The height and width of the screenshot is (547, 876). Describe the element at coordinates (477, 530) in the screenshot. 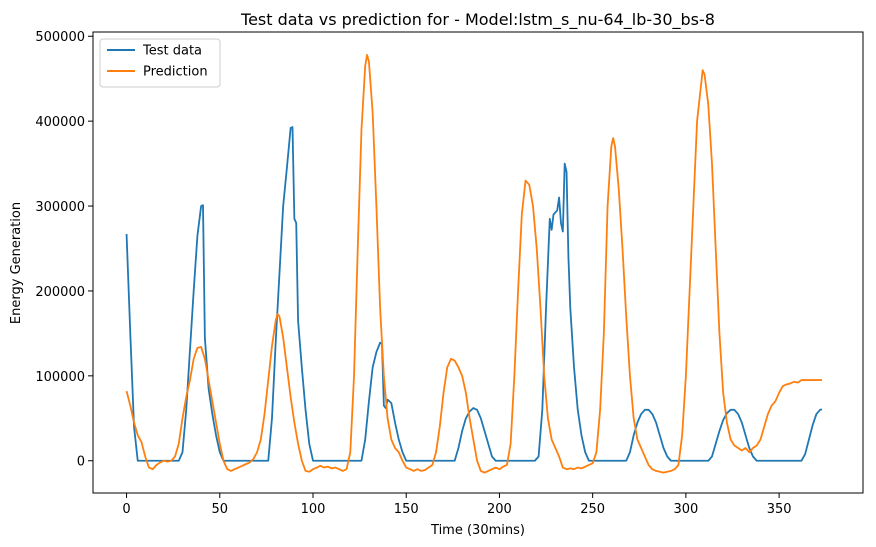

I see `x-axis-label: Time (30mins)` at that location.